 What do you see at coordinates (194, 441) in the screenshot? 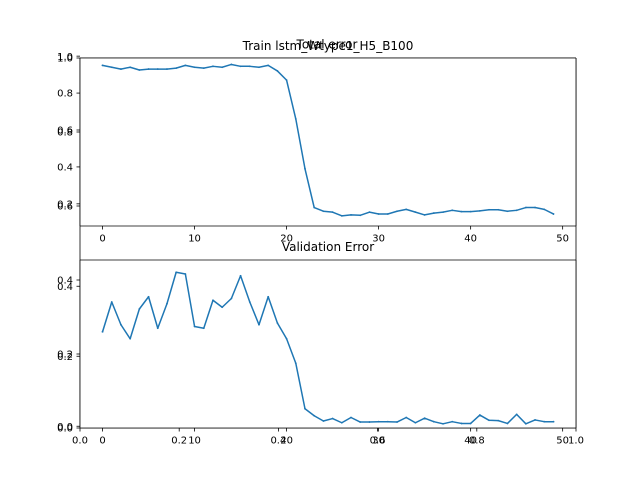
I see `validation-x-tick-label-1: 10` at bounding box center [194, 441].